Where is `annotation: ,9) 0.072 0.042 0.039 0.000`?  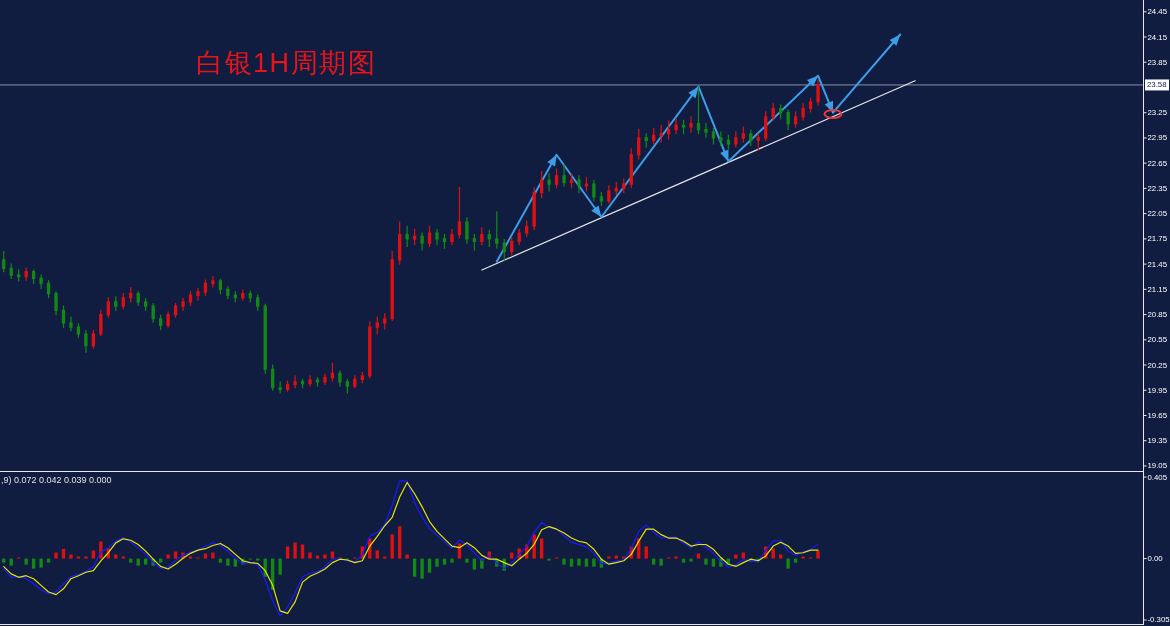 annotation: ,9) 0.072 0.042 0.039 0.000 is located at coordinates (56, 480).